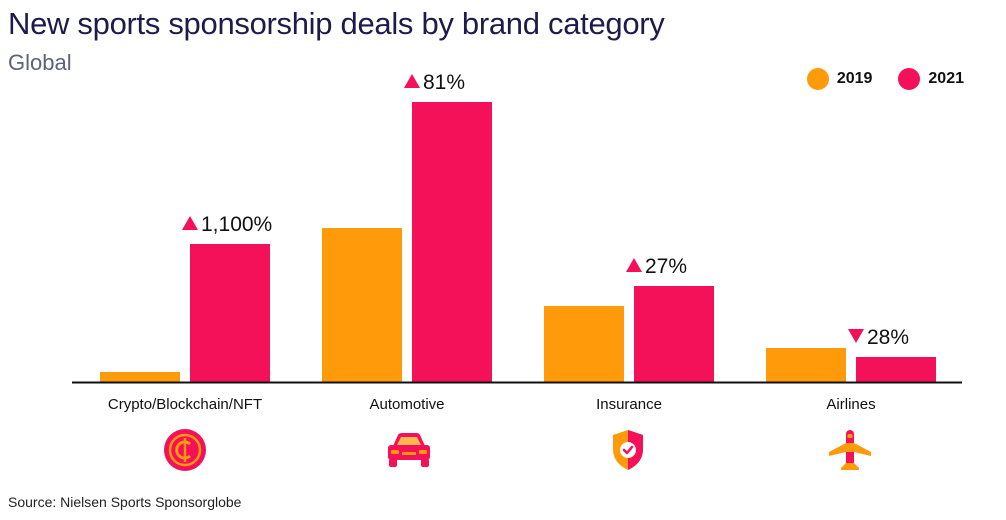  I want to click on category-label-2: Insurance, so click(629, 404).